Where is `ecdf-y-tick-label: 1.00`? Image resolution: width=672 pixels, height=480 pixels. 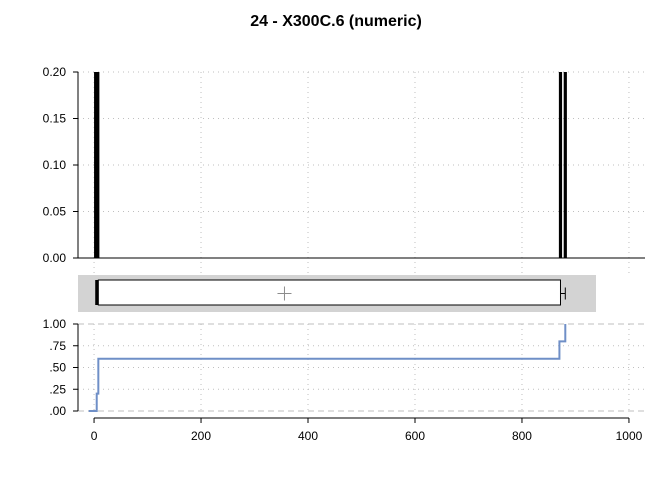 ecdf-y-tick-label: 1.00 is located at coordinates (55, 324).